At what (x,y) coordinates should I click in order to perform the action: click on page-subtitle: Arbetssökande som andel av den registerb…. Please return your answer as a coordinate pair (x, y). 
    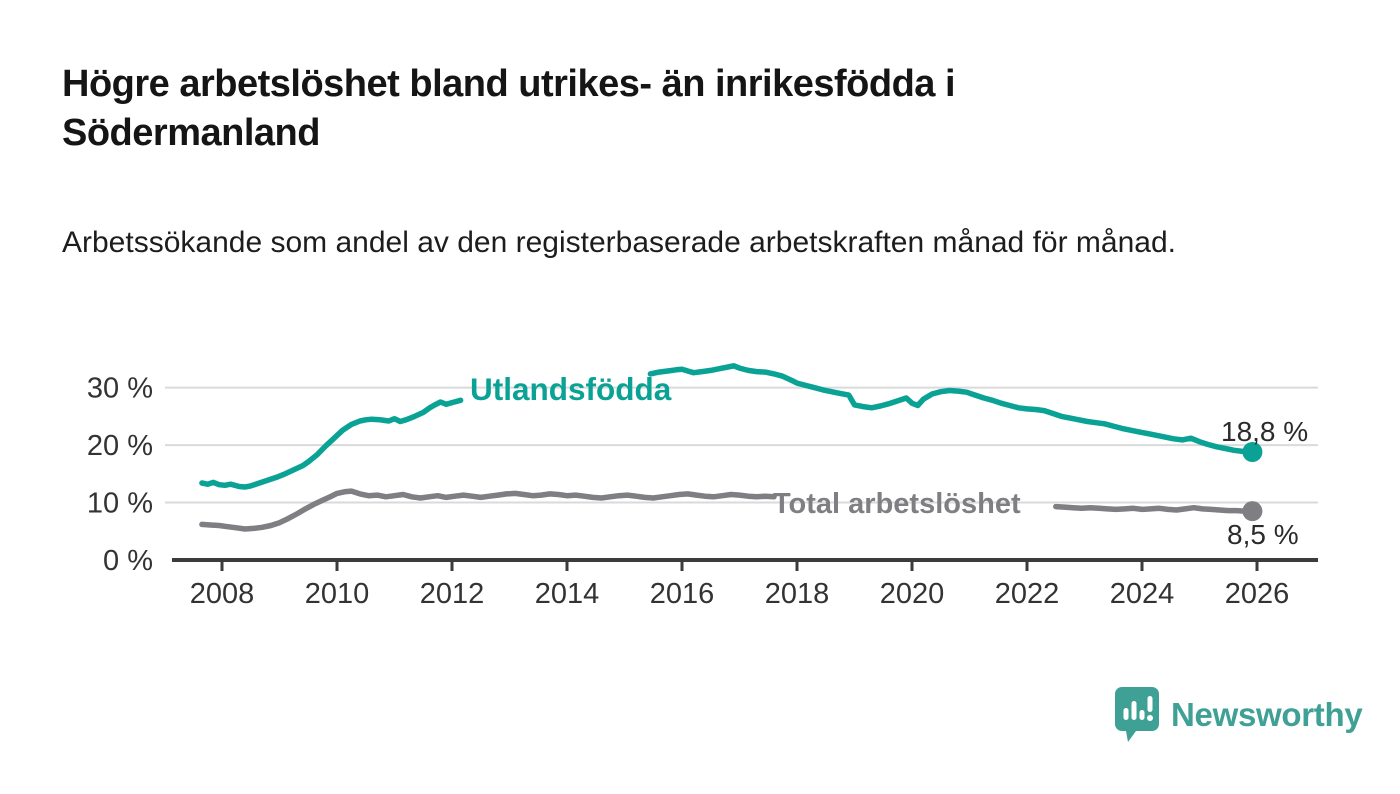
    Looking at the image, I should click on (619, 242).